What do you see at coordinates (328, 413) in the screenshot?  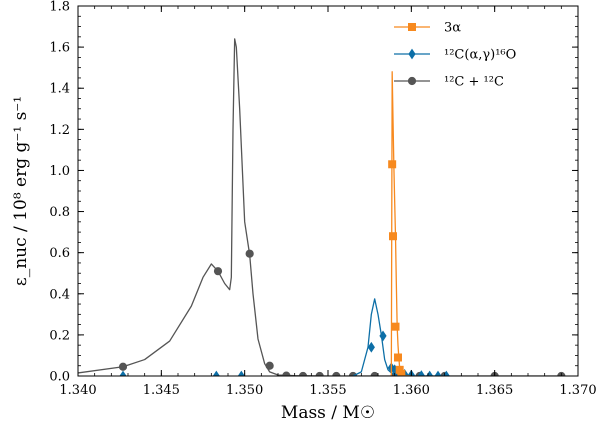 I see `x-axis-label: Mass / M☉` at bounding box center [328, 413].